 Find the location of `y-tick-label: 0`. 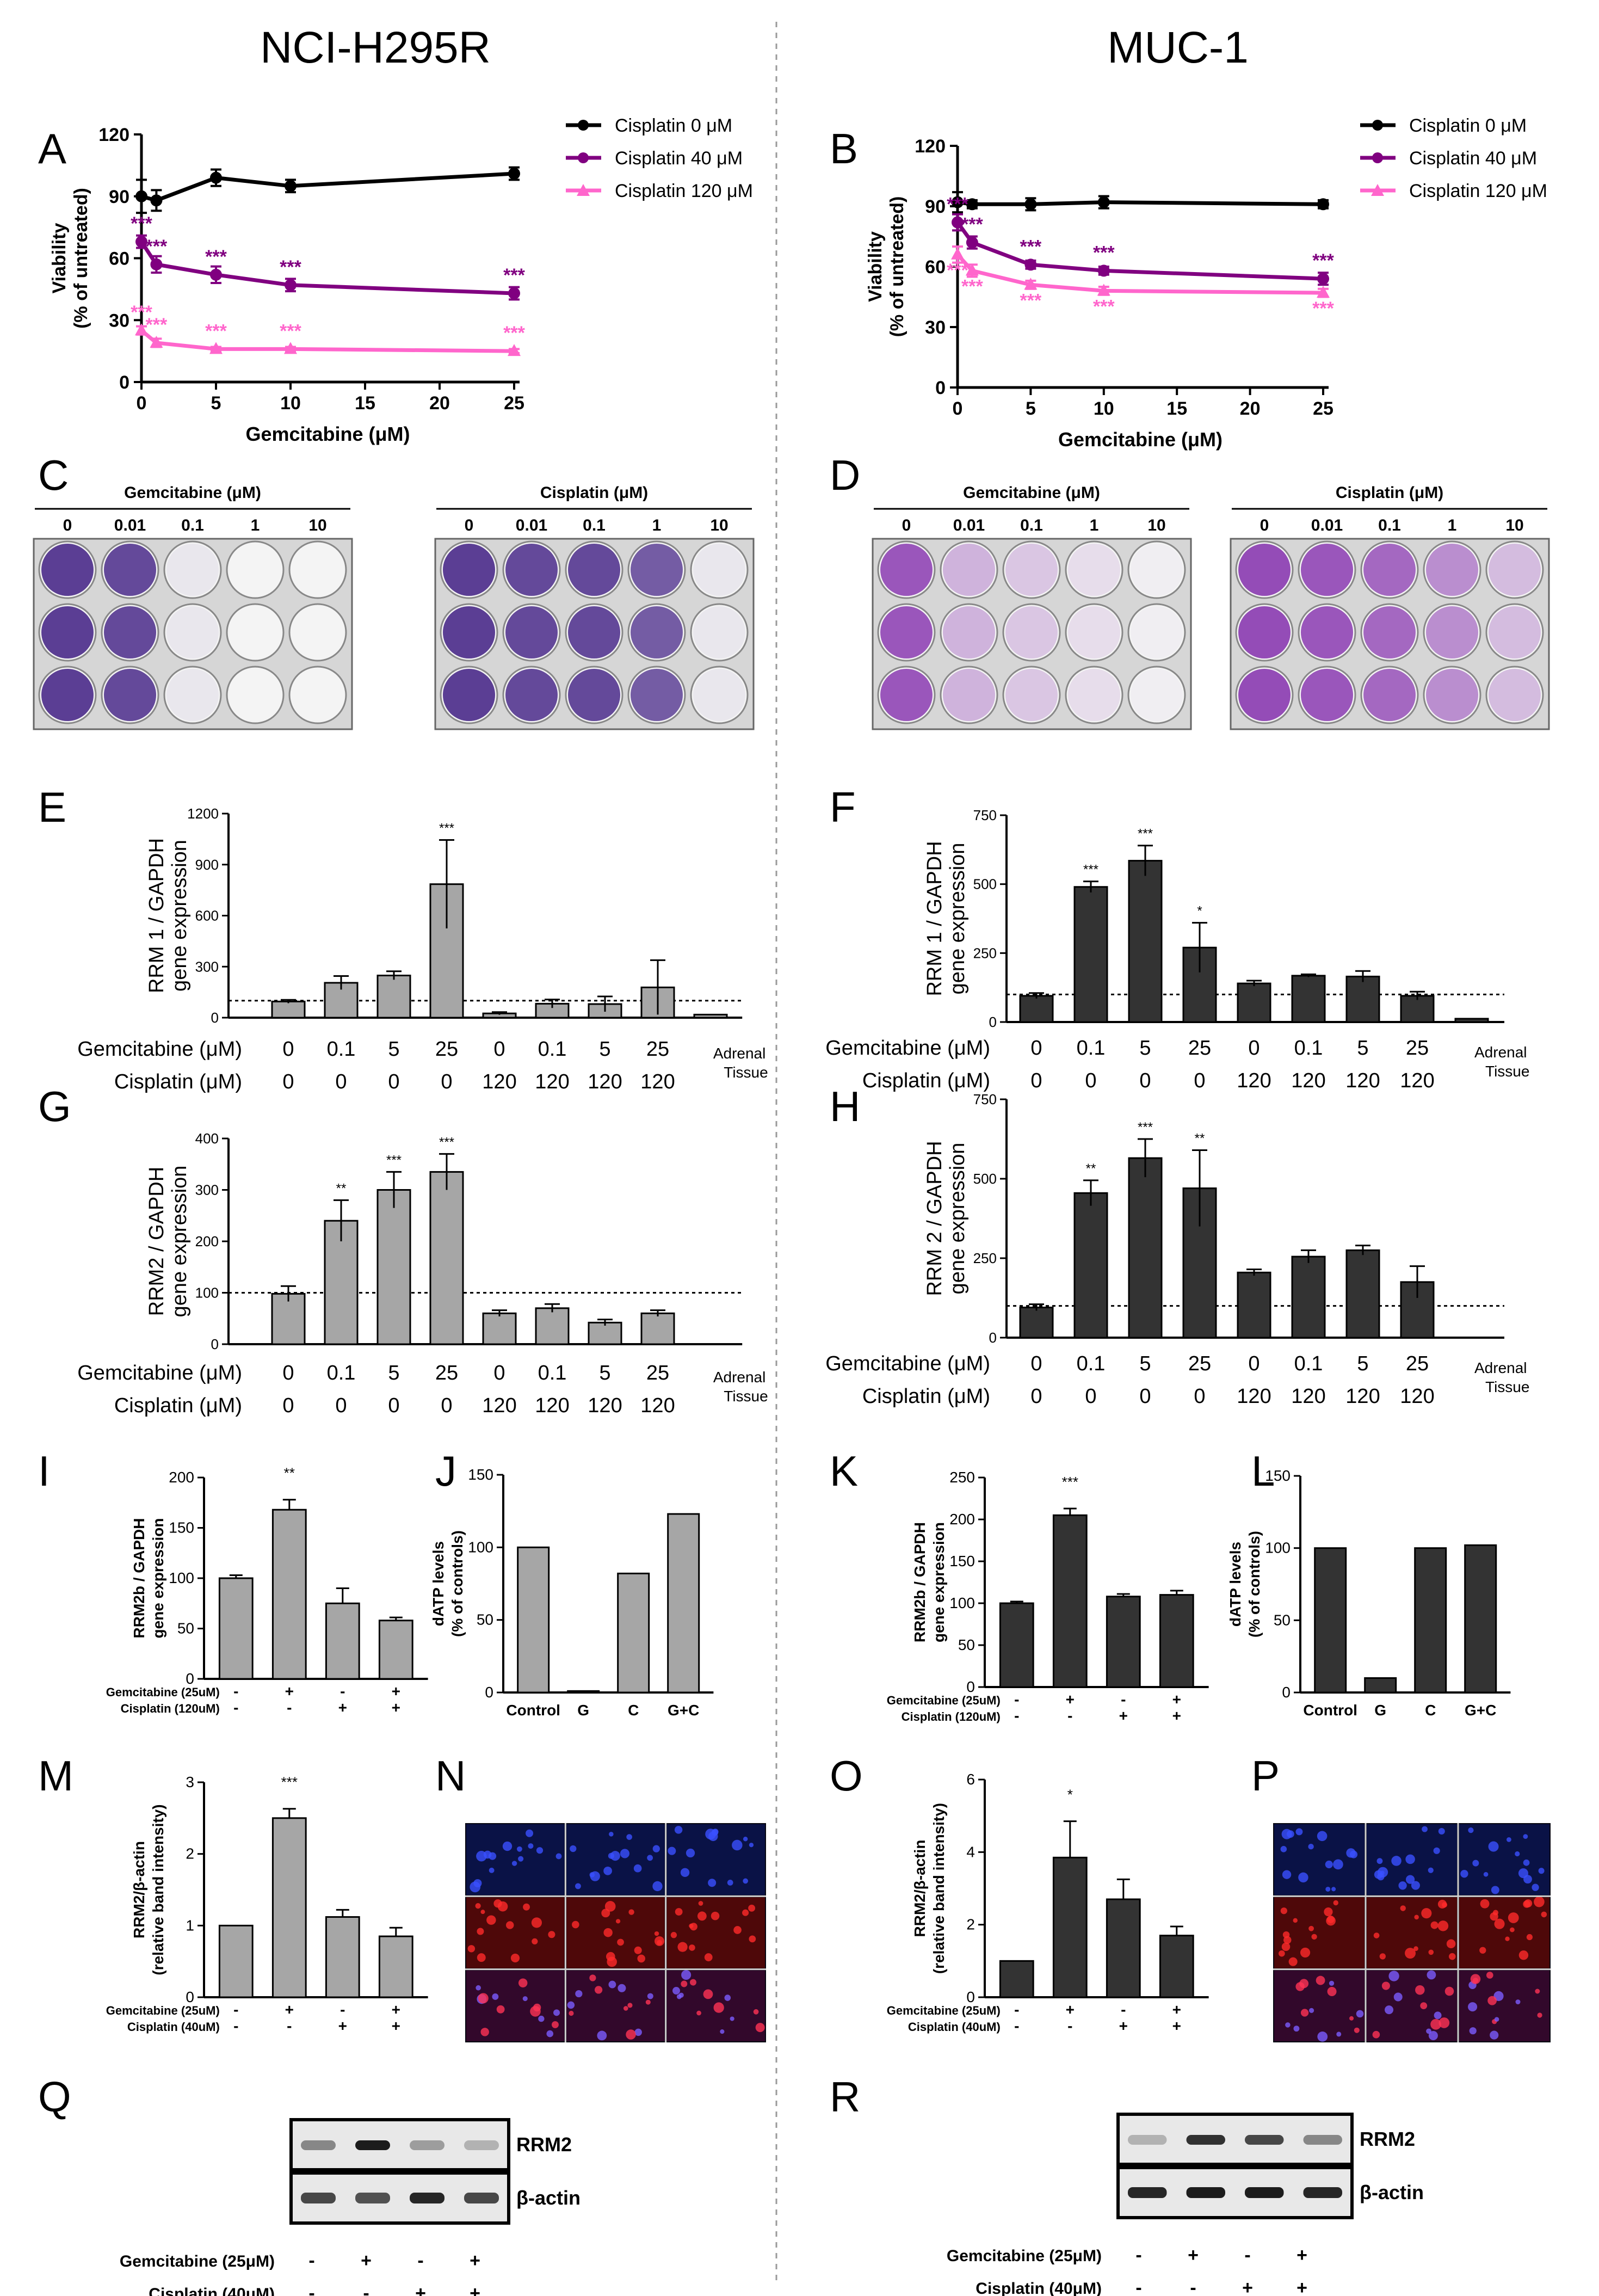

y-tick-label: 0 is located at coordinates (190, 1678).